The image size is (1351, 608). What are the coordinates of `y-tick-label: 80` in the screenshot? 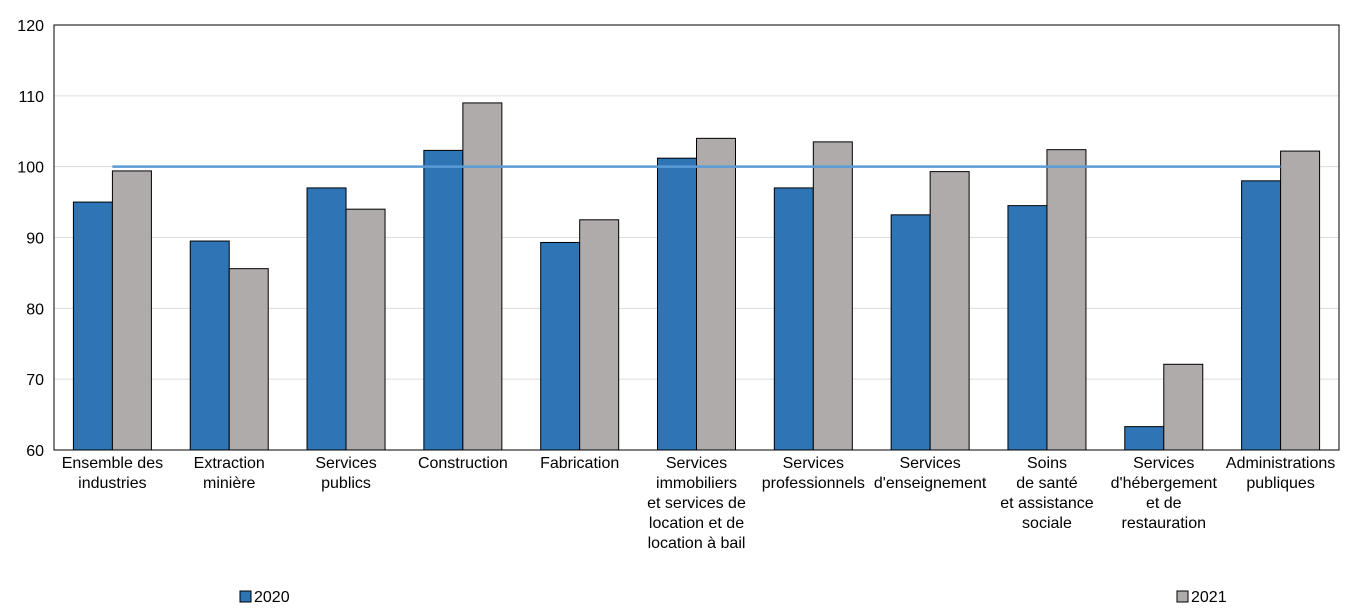 It's located at (35, 309).